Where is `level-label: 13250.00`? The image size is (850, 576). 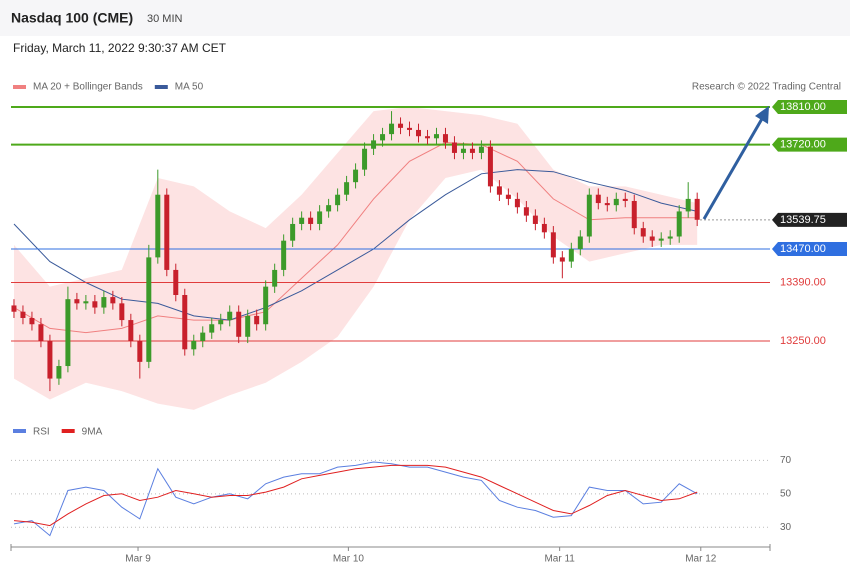
level-label: 13250.00 is located at coordinates (803, 341).